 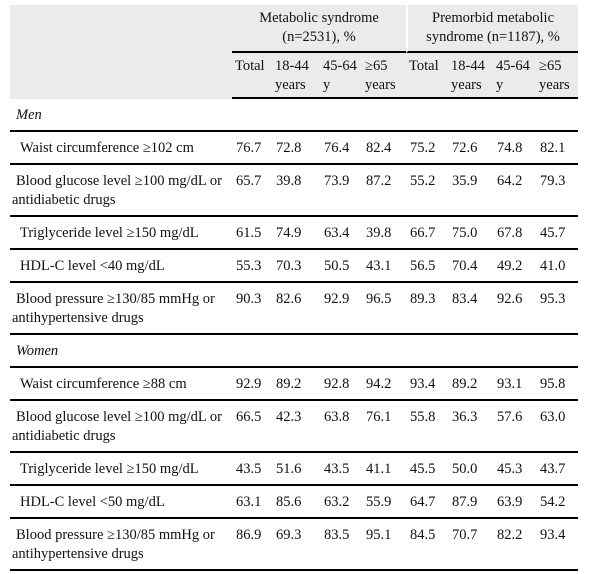 I want to click on value-cell: 41.0, so click(x=557, y=266).